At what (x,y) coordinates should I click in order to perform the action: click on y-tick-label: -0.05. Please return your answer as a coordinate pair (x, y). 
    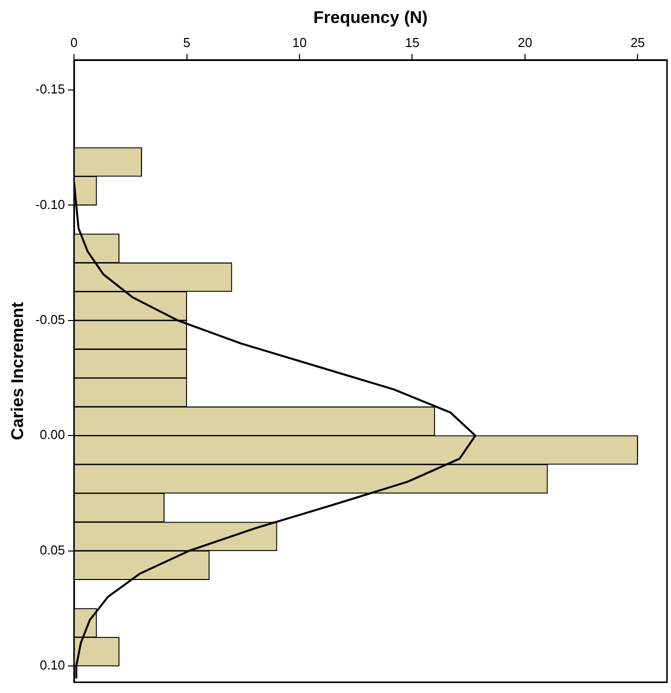
    Looking at the image, I should click on (50, 319).